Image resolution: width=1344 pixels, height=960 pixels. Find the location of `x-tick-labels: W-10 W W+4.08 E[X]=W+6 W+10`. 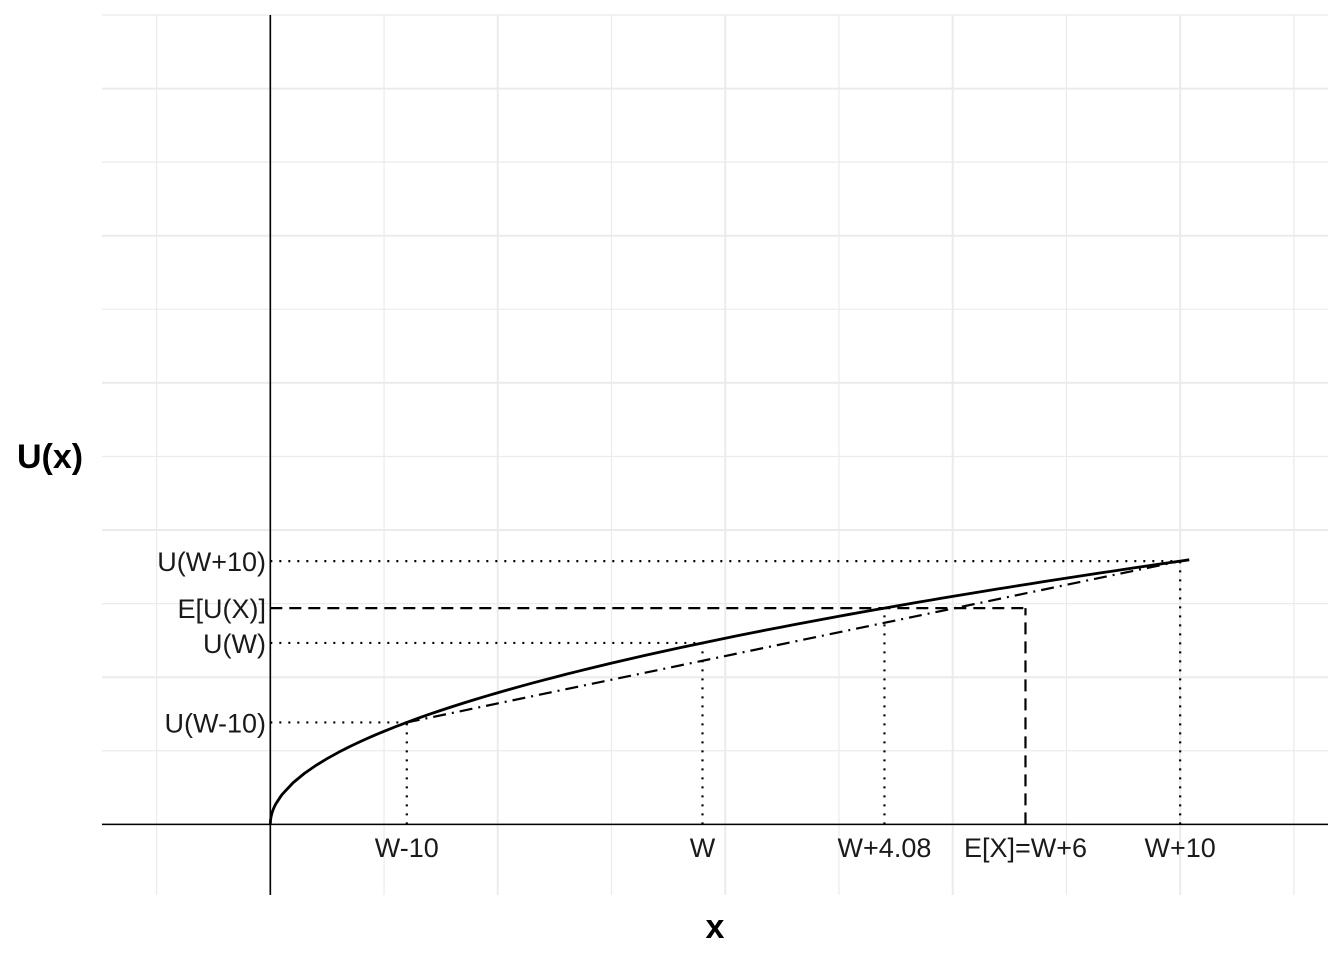

x-tick-labels: W-10 W W+4.08 E[X]=W+6 W+10 is located at coordinates (795, 848).